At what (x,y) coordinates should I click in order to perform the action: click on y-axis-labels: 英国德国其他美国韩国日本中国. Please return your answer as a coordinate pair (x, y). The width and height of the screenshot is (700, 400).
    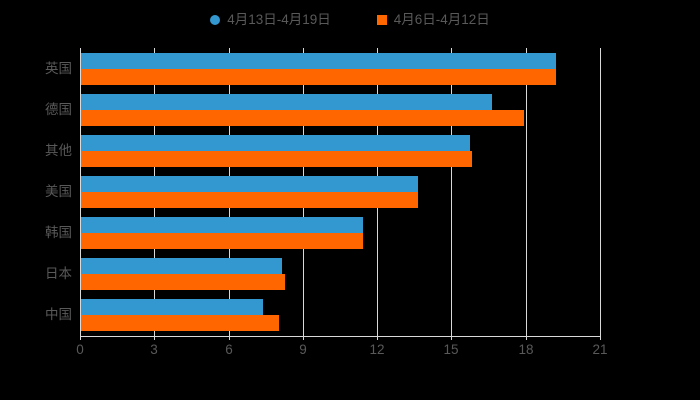
    Looking at the image, I should click on (36, 192).